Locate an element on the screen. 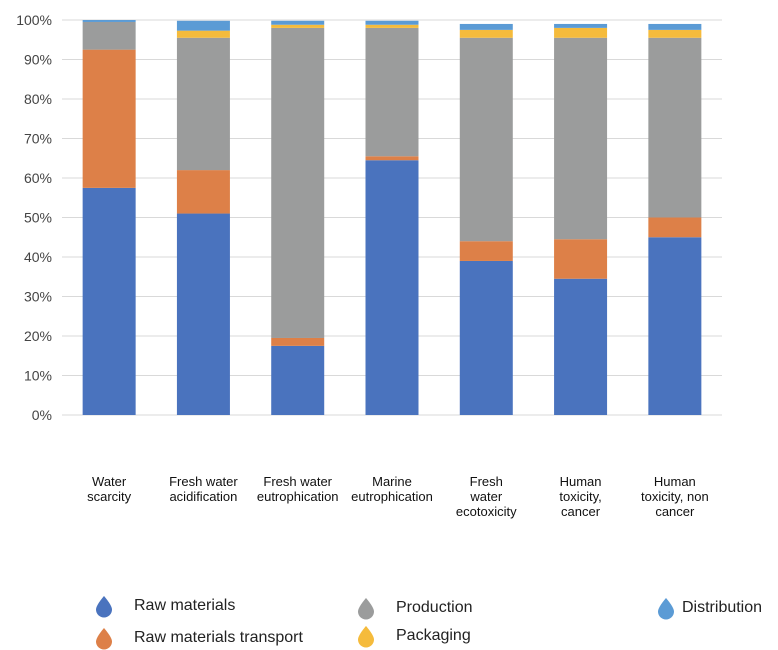 Image resolution: width=778 pixels, height=650 pixels. x-category-label: Fresh water eutrophication is located at coordinates (297, 489).